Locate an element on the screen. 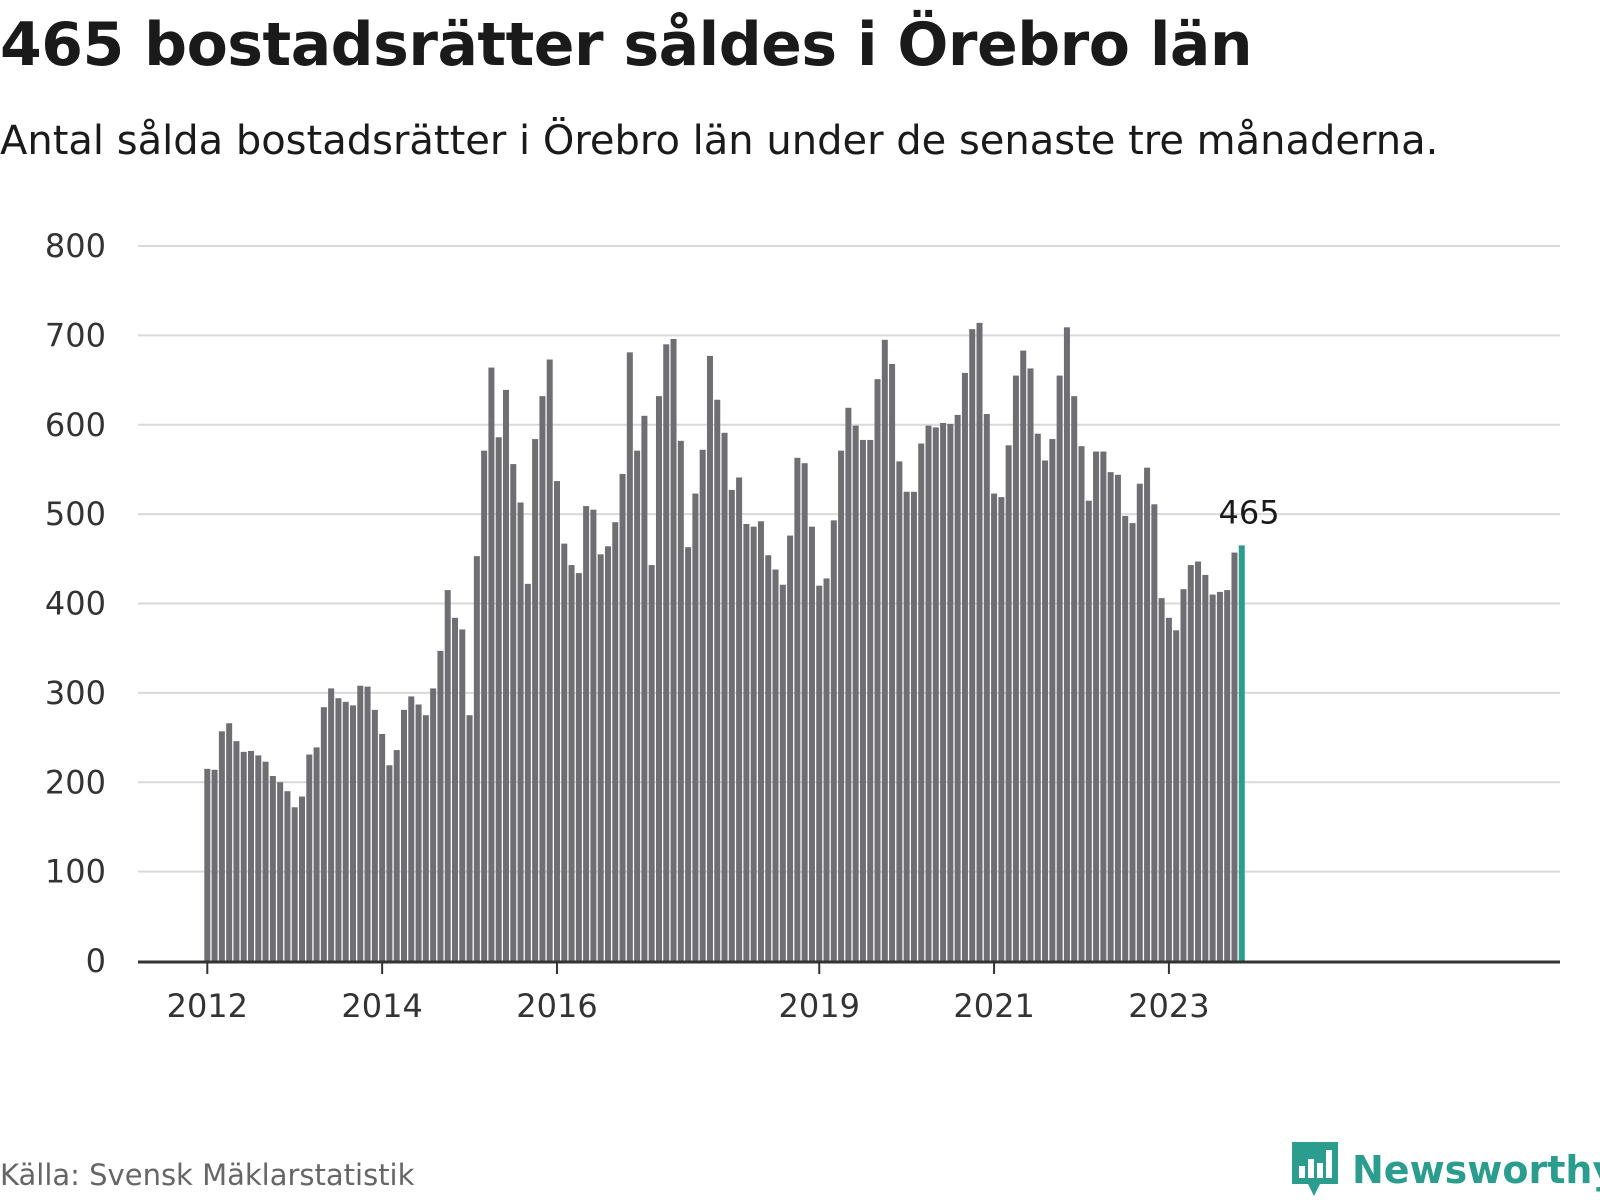 This screenshot has height=1200, width=1600. y-axis-ticks: 0 100 200 300 400 500 600 700 800 is located at coordinates (75, 603).